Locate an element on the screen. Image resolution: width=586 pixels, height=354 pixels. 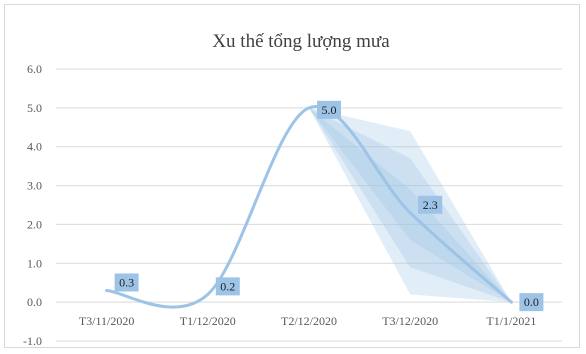
x-tick-label: T3/11/2020 is located at coordinates (107, 321).